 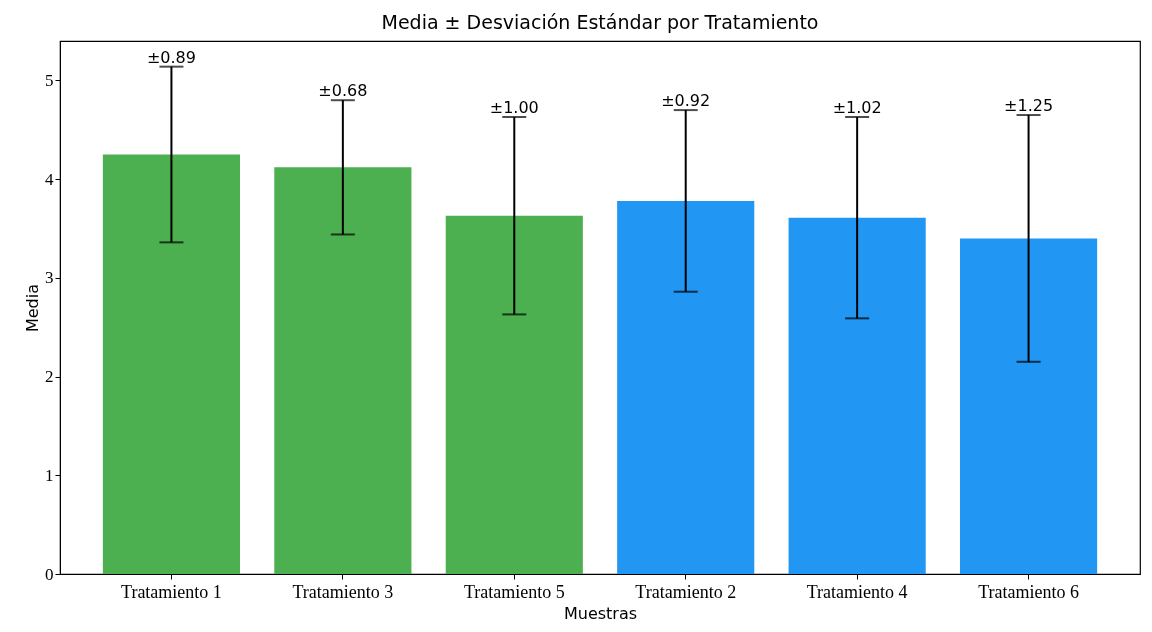 What do you see at coordinates (343, 91) in the screenshot?
I see `annotation: ±0.68` at bounding box center [343, 91].